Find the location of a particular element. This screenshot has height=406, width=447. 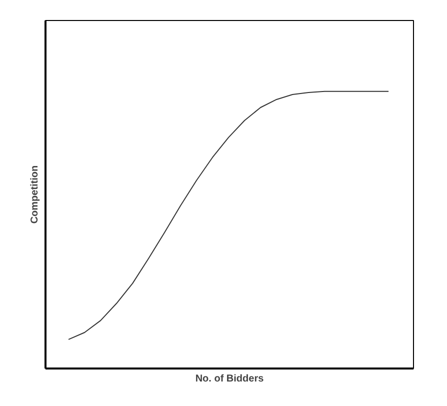

x-axis-title: No. of Bidders is located at coordinates (229, 379).